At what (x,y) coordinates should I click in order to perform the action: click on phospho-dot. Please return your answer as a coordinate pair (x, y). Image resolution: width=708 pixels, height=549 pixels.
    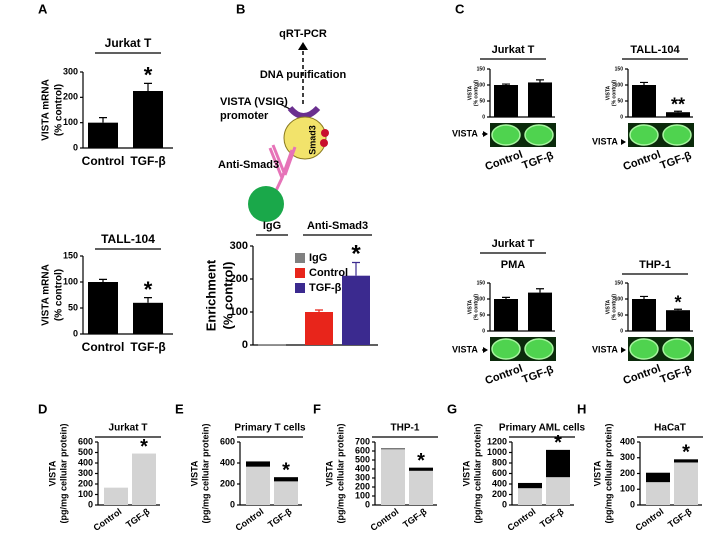
    Looking at the image, I should click on (324, 143).